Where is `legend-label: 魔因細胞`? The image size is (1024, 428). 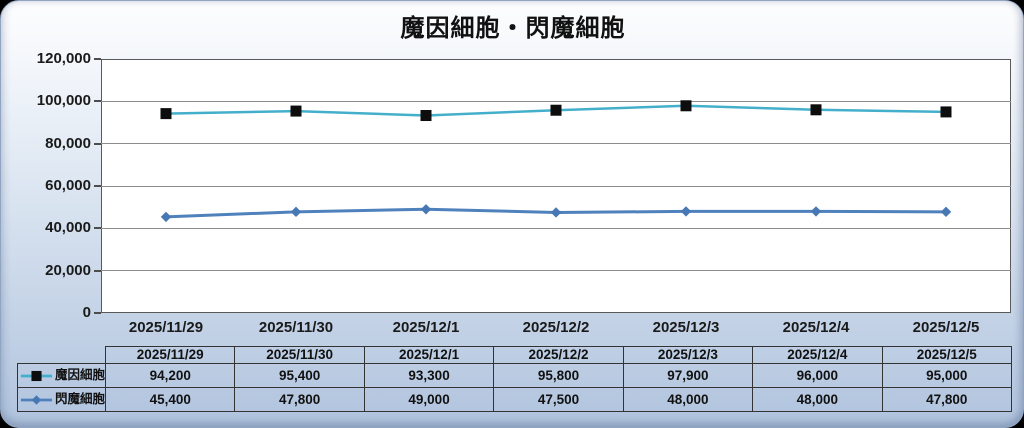 legend-label: 魔因細胞 is located at coordinates (79, 375).